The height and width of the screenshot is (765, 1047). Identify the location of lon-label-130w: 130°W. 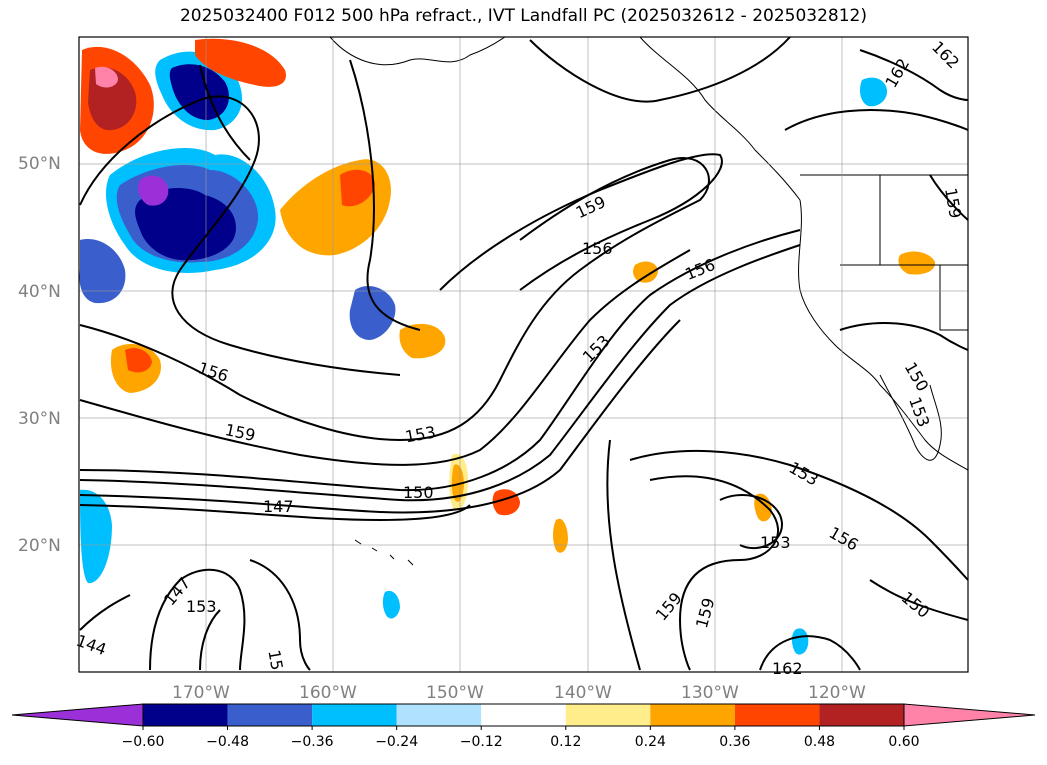
(710, 693).